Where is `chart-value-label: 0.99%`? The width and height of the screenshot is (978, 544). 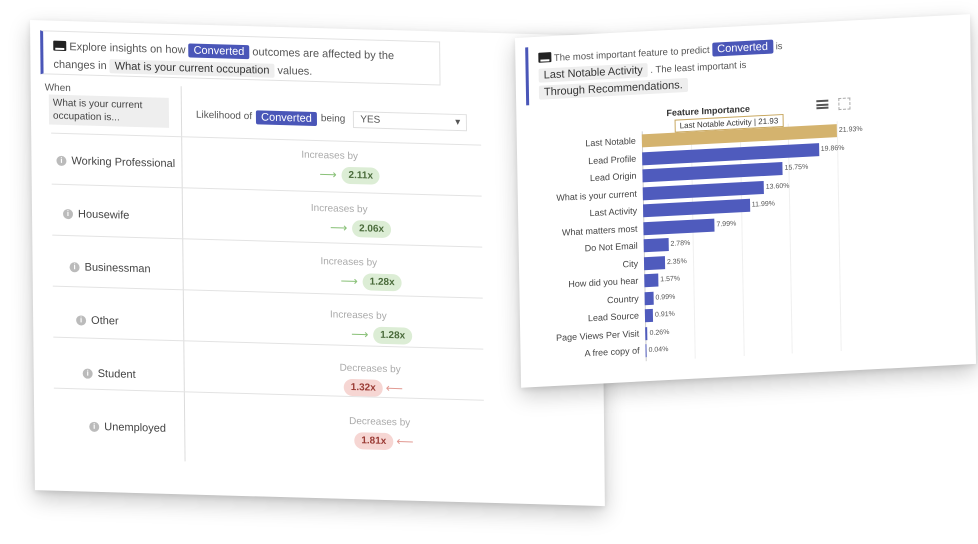
chart-value-label: 0.99% is located at coordinates (665, 297).